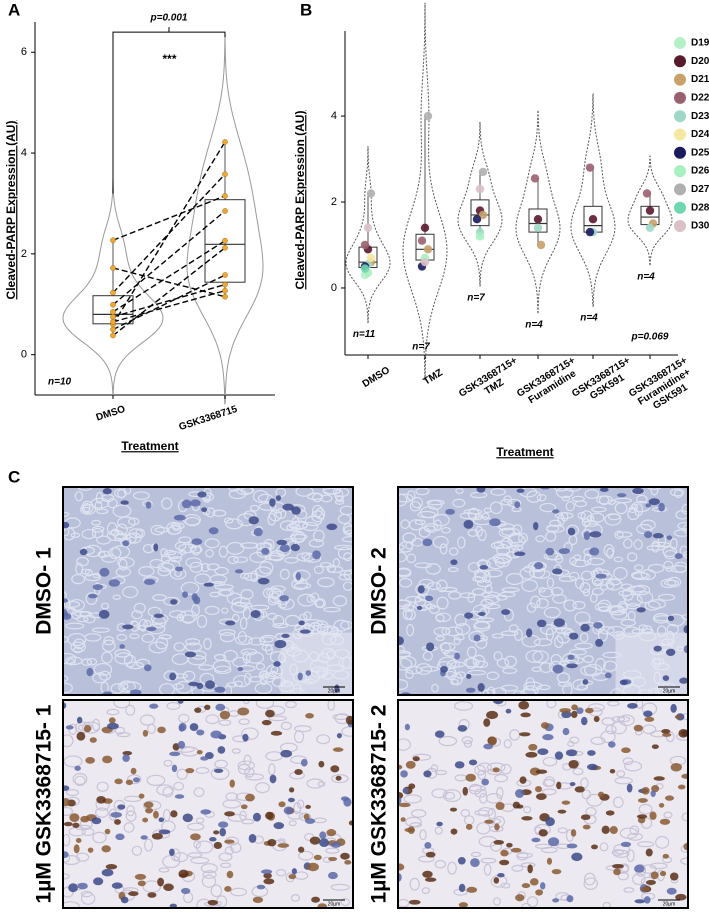 This screenshot has height=914, width=709. Describe the element at coordinates (700, 98) in the screenshot. I see `legend-label: D22` at that location.